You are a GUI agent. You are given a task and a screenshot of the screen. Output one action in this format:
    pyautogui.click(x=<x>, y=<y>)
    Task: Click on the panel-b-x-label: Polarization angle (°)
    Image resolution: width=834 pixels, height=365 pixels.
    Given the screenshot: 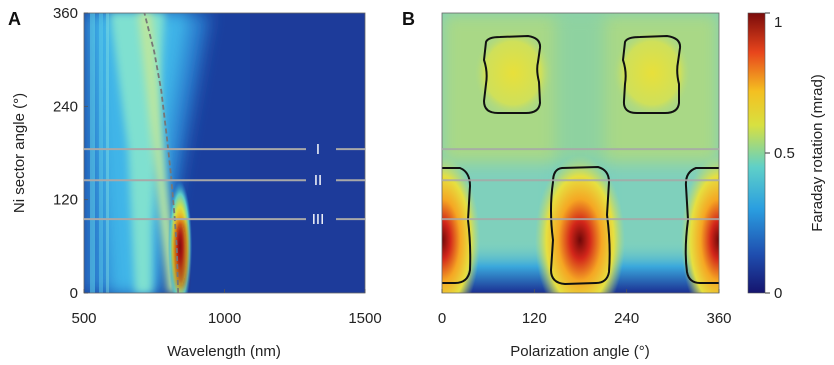 What is the action you would take?
    pyautogui.click(x=579, y=351)
    